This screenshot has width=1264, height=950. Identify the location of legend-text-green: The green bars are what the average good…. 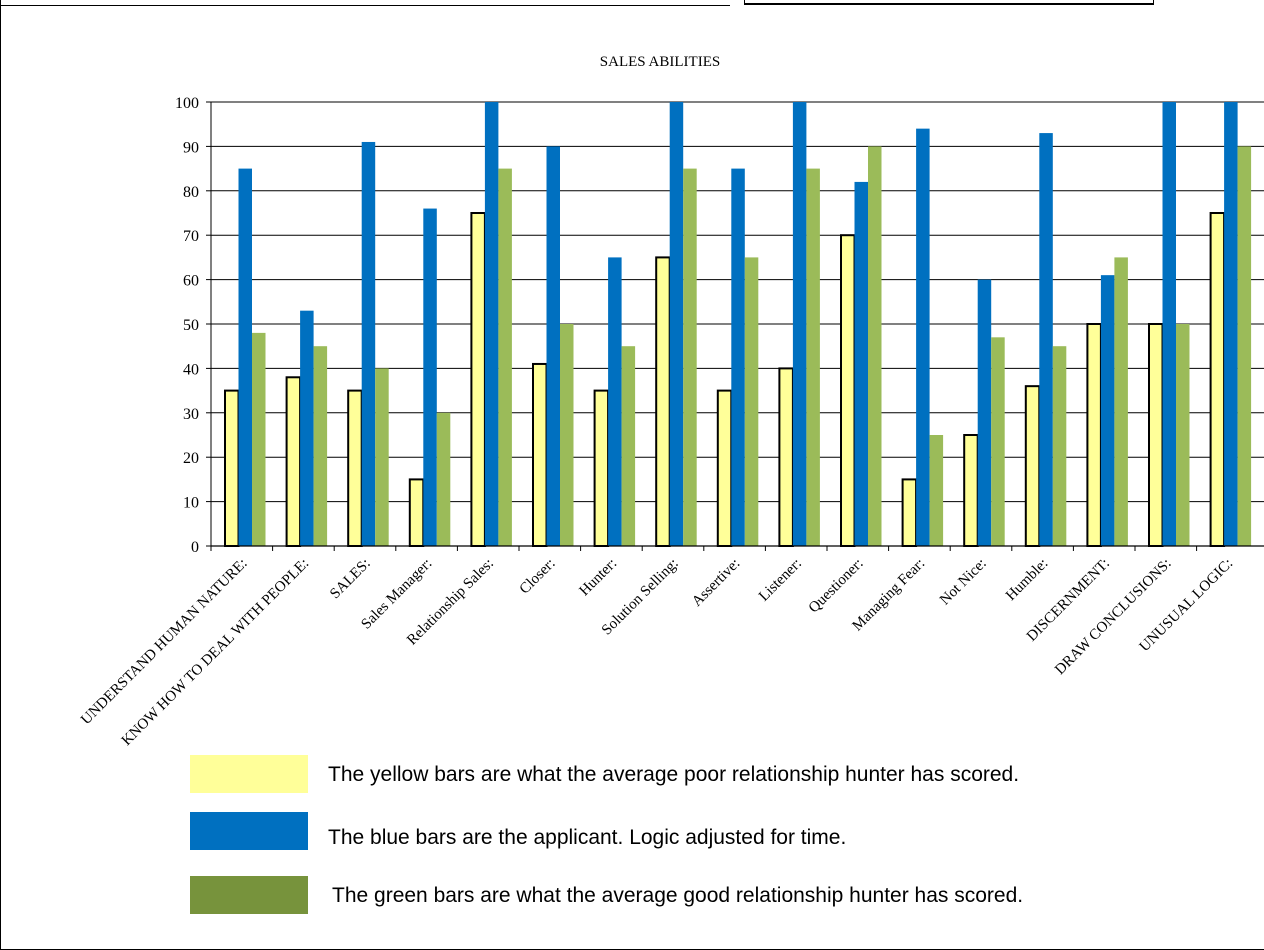
(678, 895).